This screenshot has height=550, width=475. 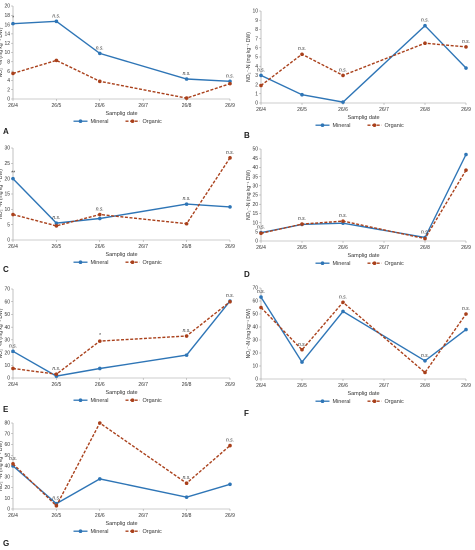 What do you see at coordinates (80, 400) in the screenshot?
I see `legend-marker-mineral` at bounding box center [80, 400].